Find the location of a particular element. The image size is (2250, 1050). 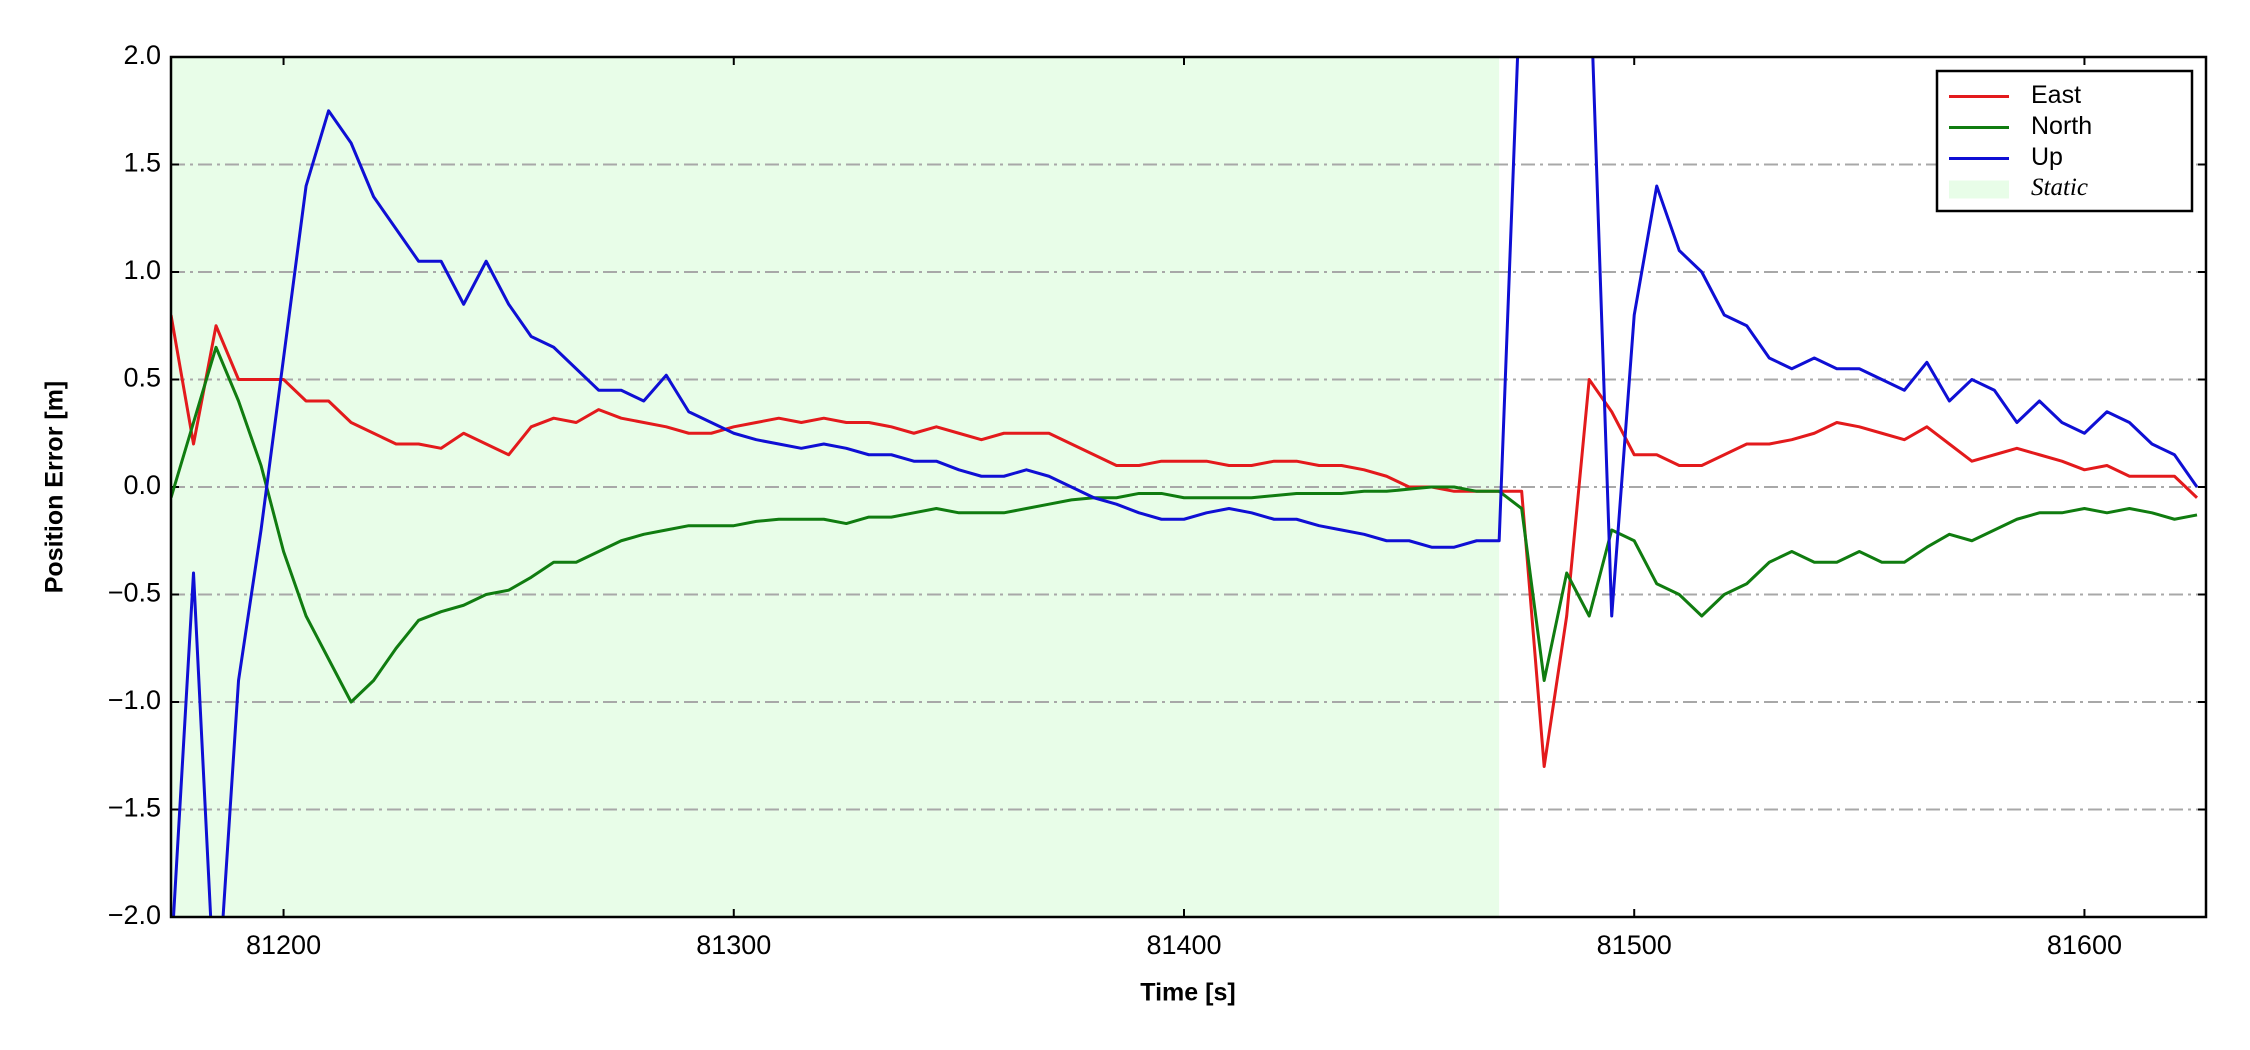

legend-swatch is located at coordinates (1979, 189).